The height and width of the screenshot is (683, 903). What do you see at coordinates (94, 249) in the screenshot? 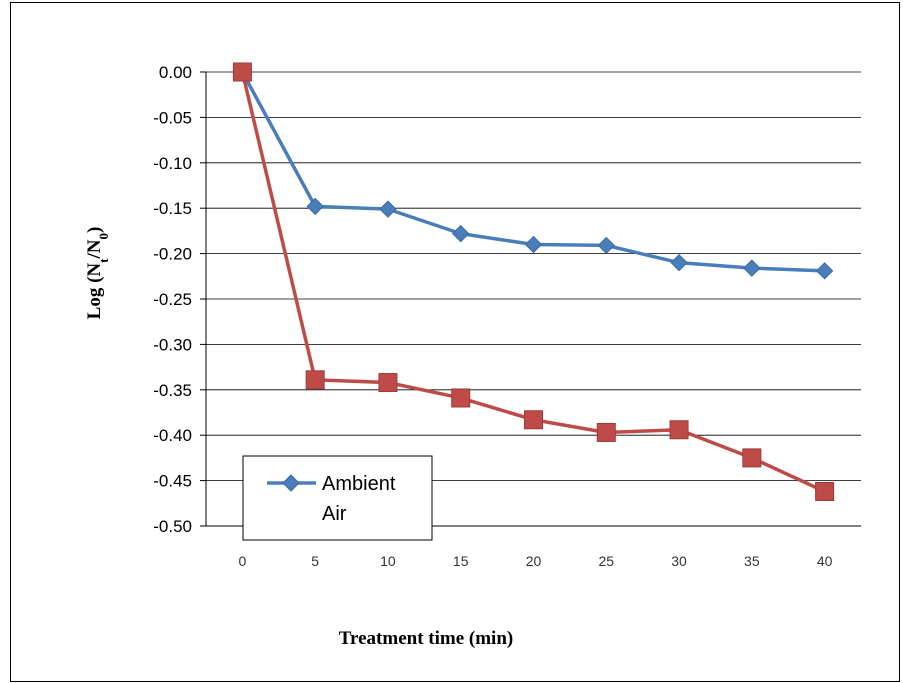
I see `y-axis-title-part: /N` at bounding box center [94, 249].